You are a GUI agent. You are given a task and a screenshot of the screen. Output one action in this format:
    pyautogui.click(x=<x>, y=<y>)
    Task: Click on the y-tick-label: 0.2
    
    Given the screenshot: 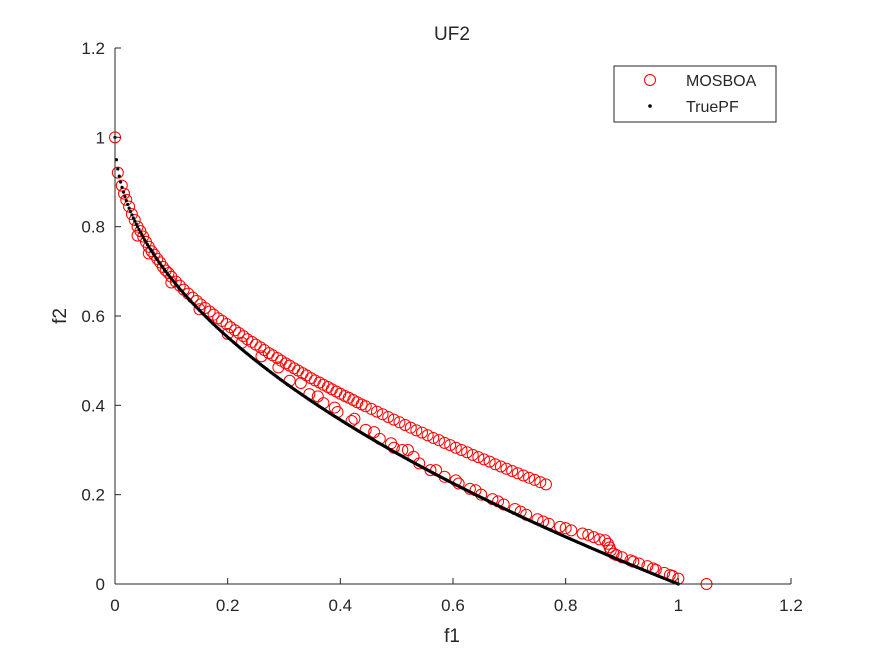 What is the action you would take?
    pyautogui.click(x=93, y=495)
    